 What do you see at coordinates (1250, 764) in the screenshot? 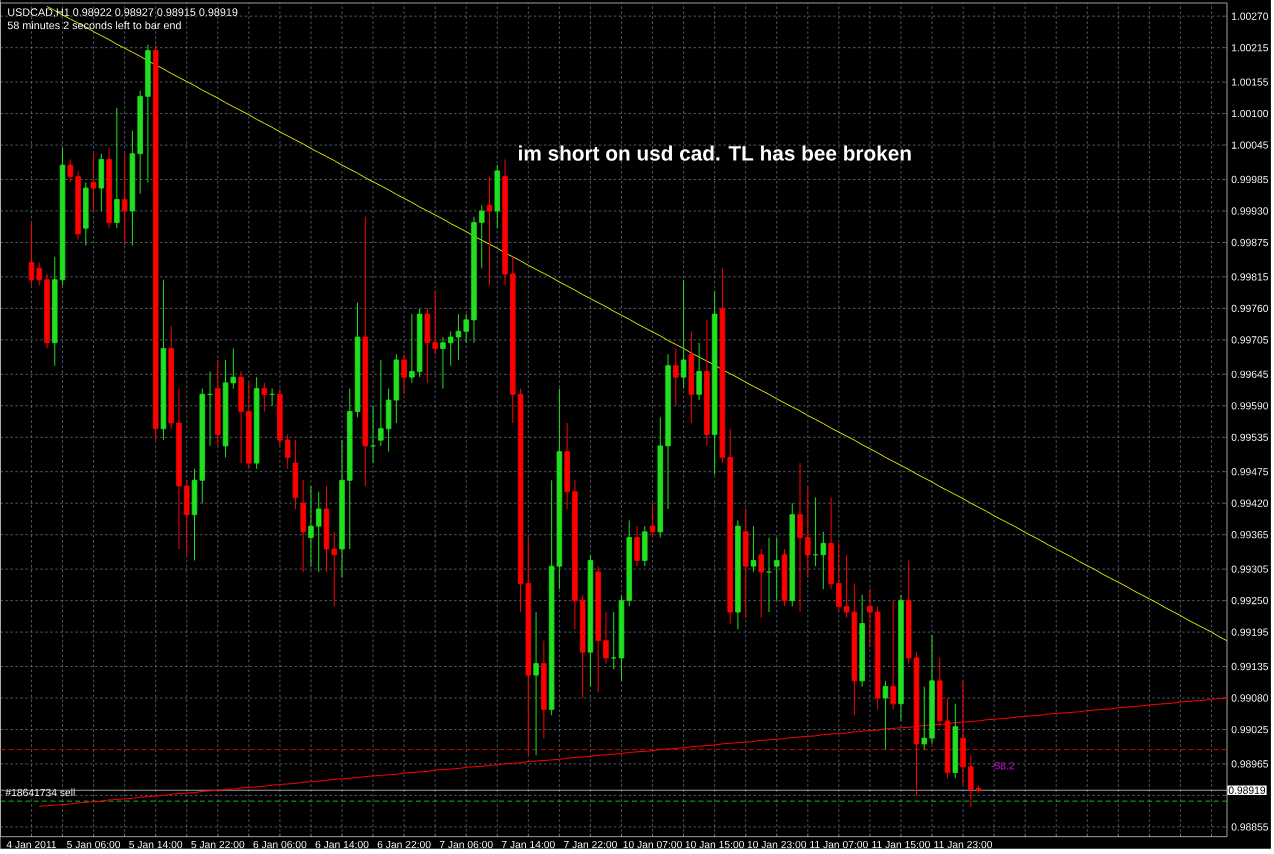
I see `y-tick-label: 0.98965` at bounding box center [1250, 764].